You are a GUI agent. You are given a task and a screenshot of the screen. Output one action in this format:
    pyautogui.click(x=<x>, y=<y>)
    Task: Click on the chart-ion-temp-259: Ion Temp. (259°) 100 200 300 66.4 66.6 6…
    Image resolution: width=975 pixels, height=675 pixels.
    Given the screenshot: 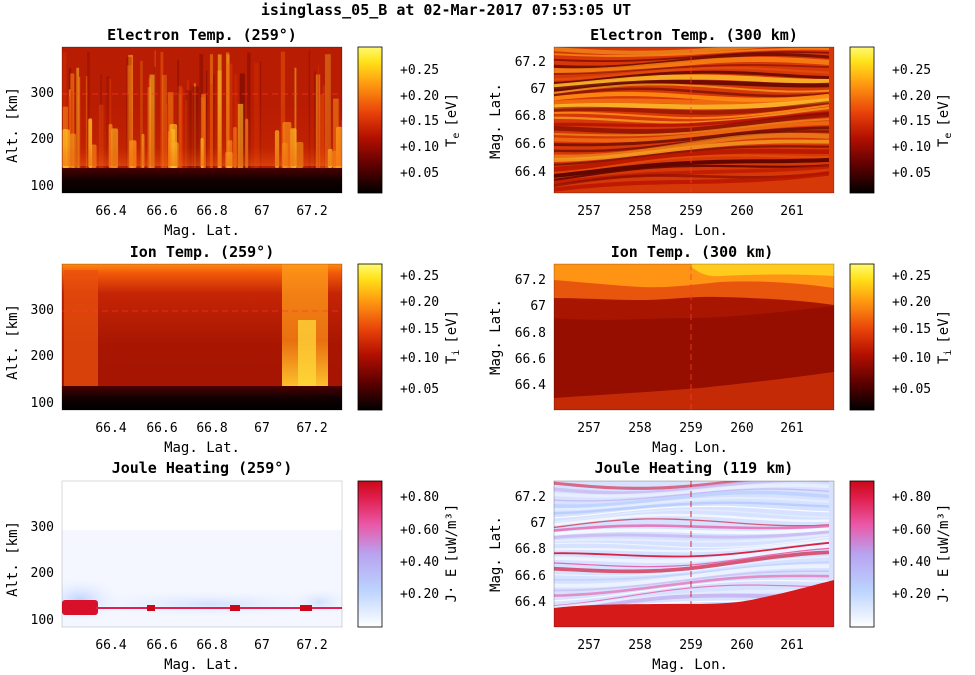 What is the action you would take?
    pyautogui.click(x=233, y=349)
    